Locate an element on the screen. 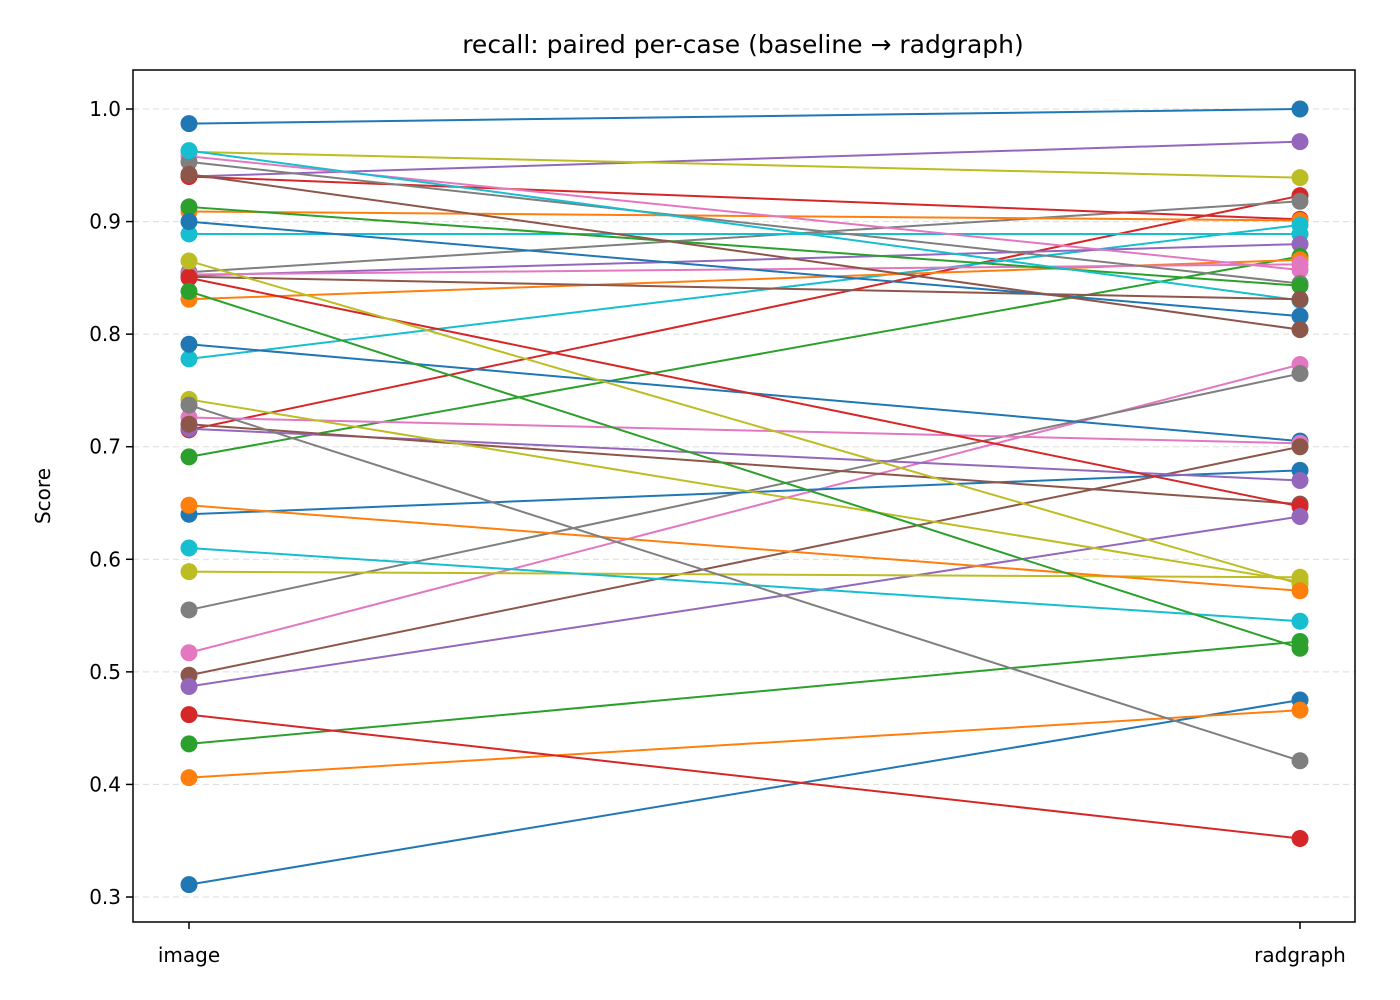 This screenshot has height=1000, width=1400. y-axis: 0.3 0.4 0.5 0.6 0.7 0.8 0.9 1.0 is located at coordinates (111, 503).